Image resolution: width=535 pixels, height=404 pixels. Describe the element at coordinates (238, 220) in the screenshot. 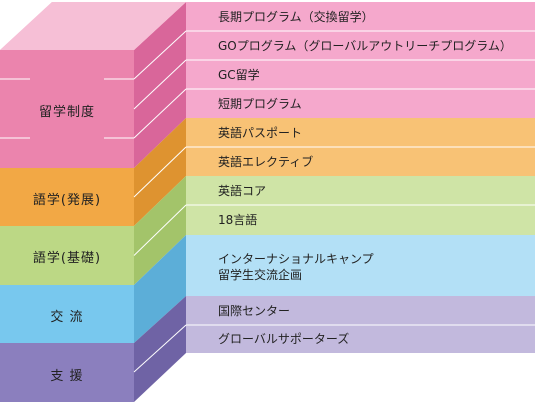

I see `language-basic-item-1: 18言語` at that location.